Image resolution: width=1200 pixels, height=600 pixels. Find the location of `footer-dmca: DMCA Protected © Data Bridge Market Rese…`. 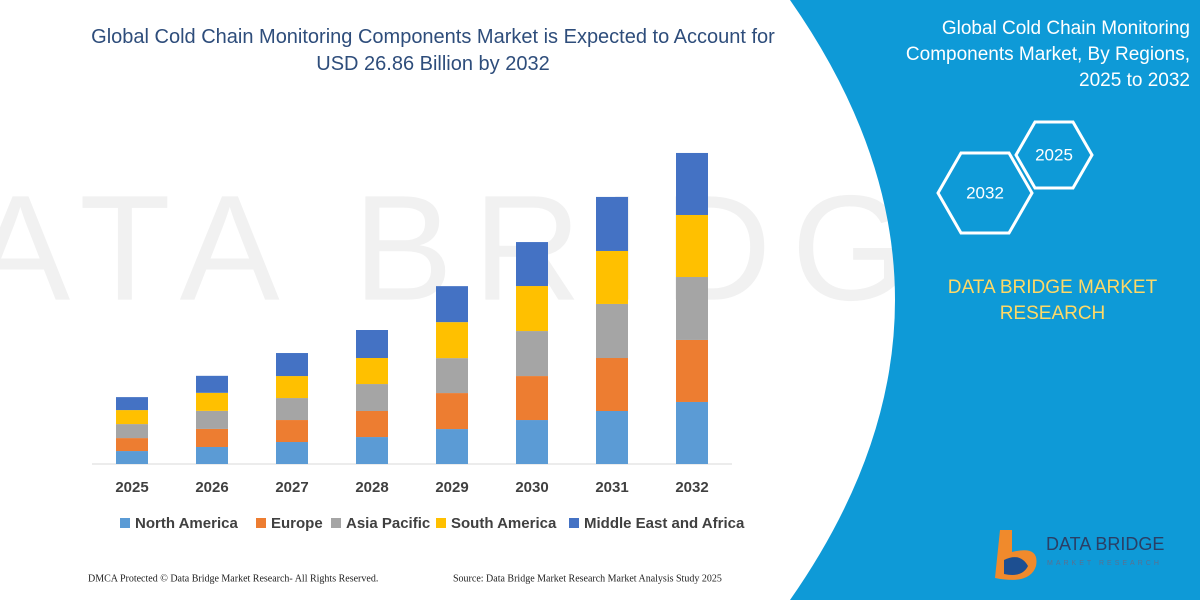

footer-dmca: DMCA Protected © Data Bridge Market Rese… is located at coordinates (233, 578).